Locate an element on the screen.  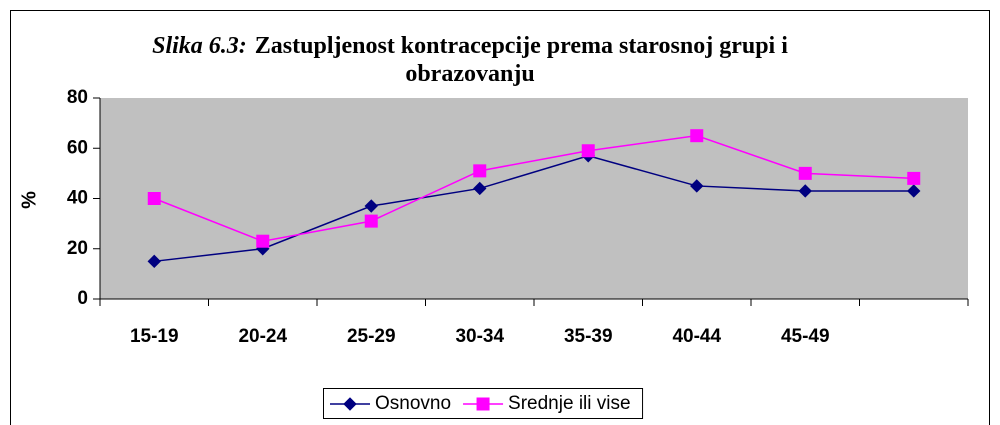
x-tick-label: 15-19 is located at coordinates (154, 336).